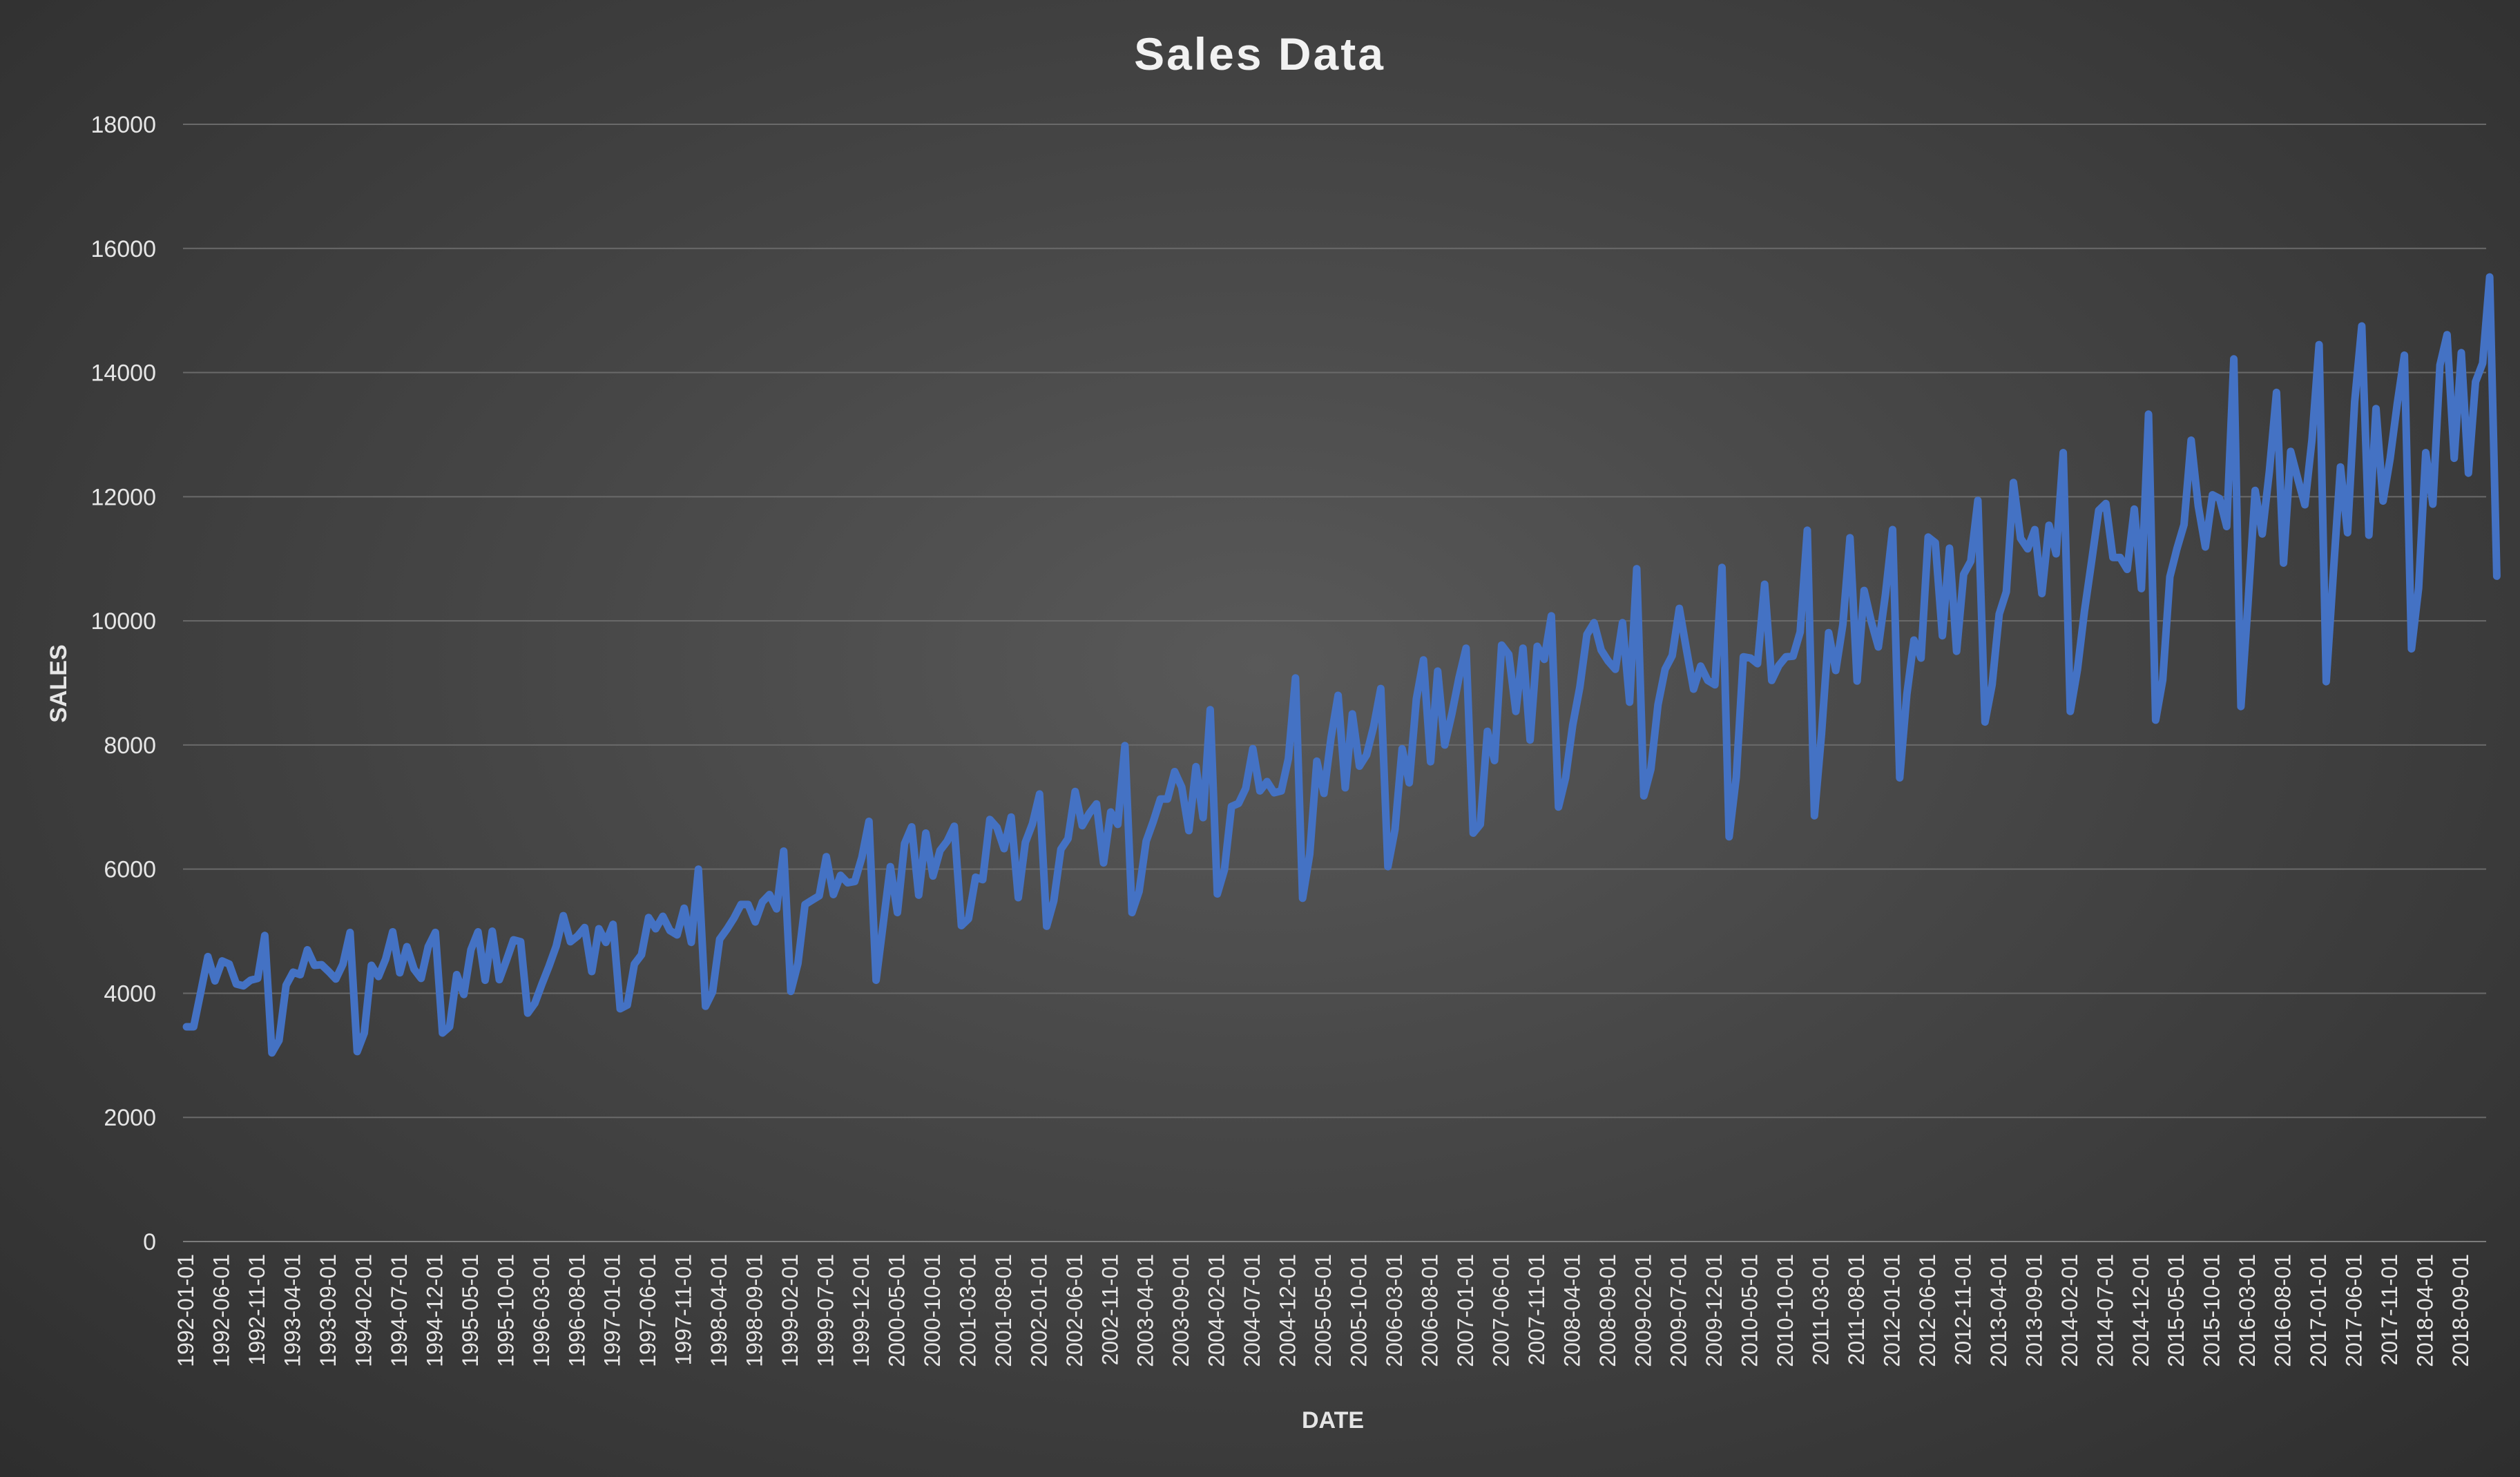  I want to click on x-tick-label: 1993-09-01, so click(328, 1310).